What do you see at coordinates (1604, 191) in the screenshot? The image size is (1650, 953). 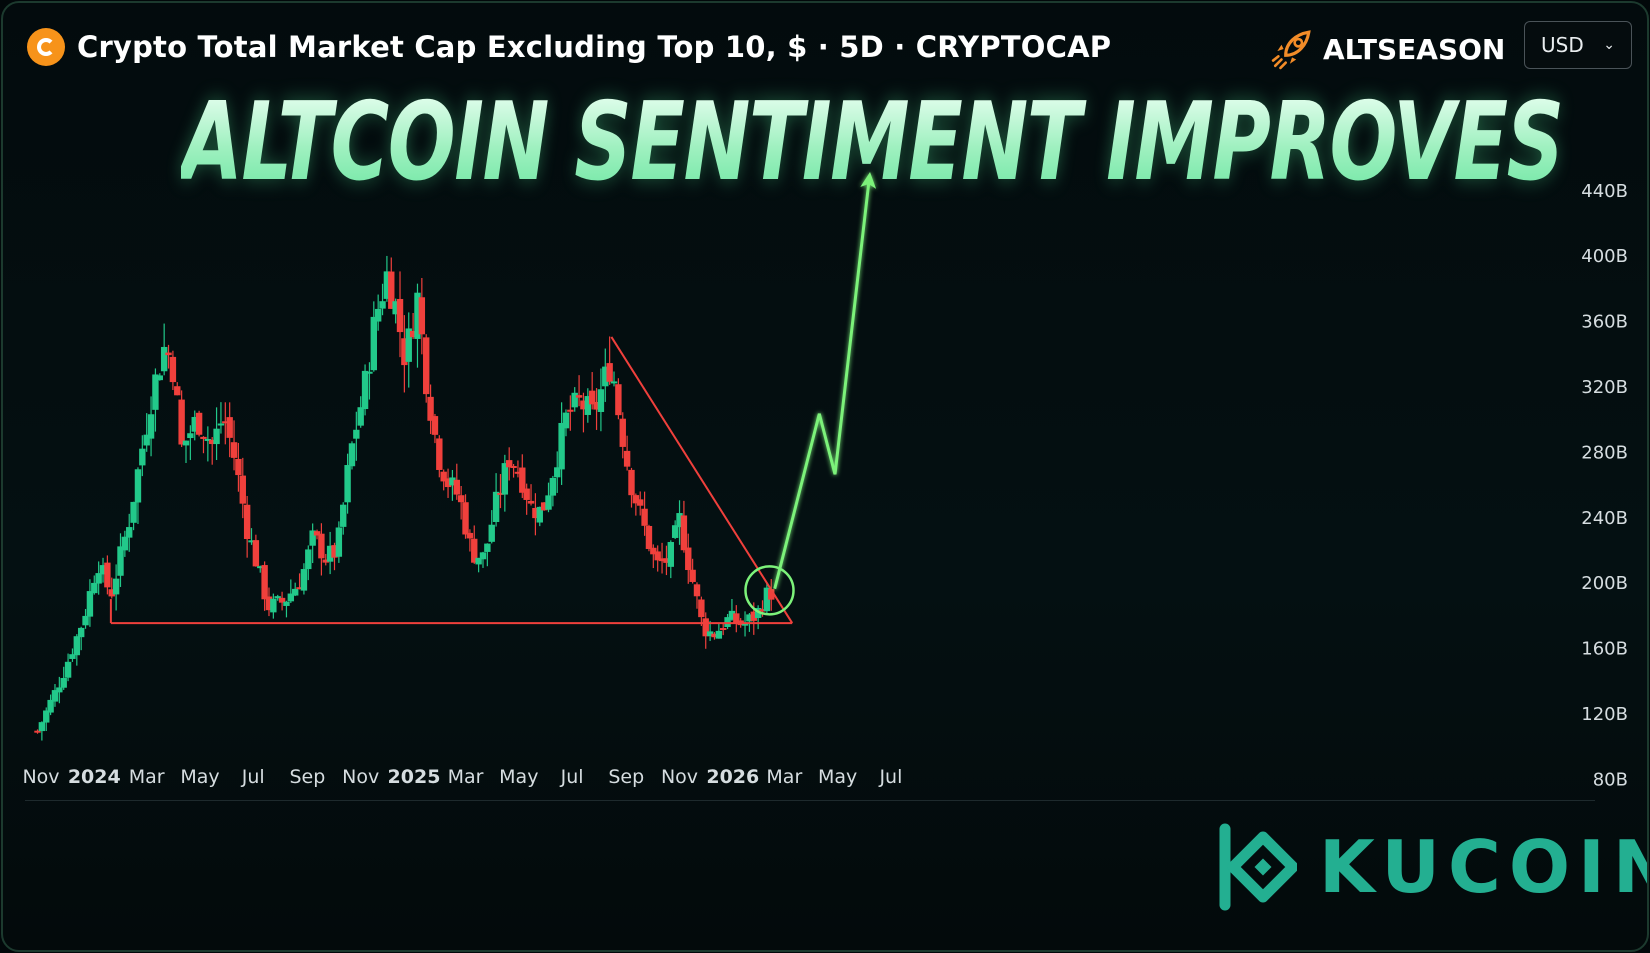 I see `y-tick-label: 440B` at bounding box center [1604, 191].